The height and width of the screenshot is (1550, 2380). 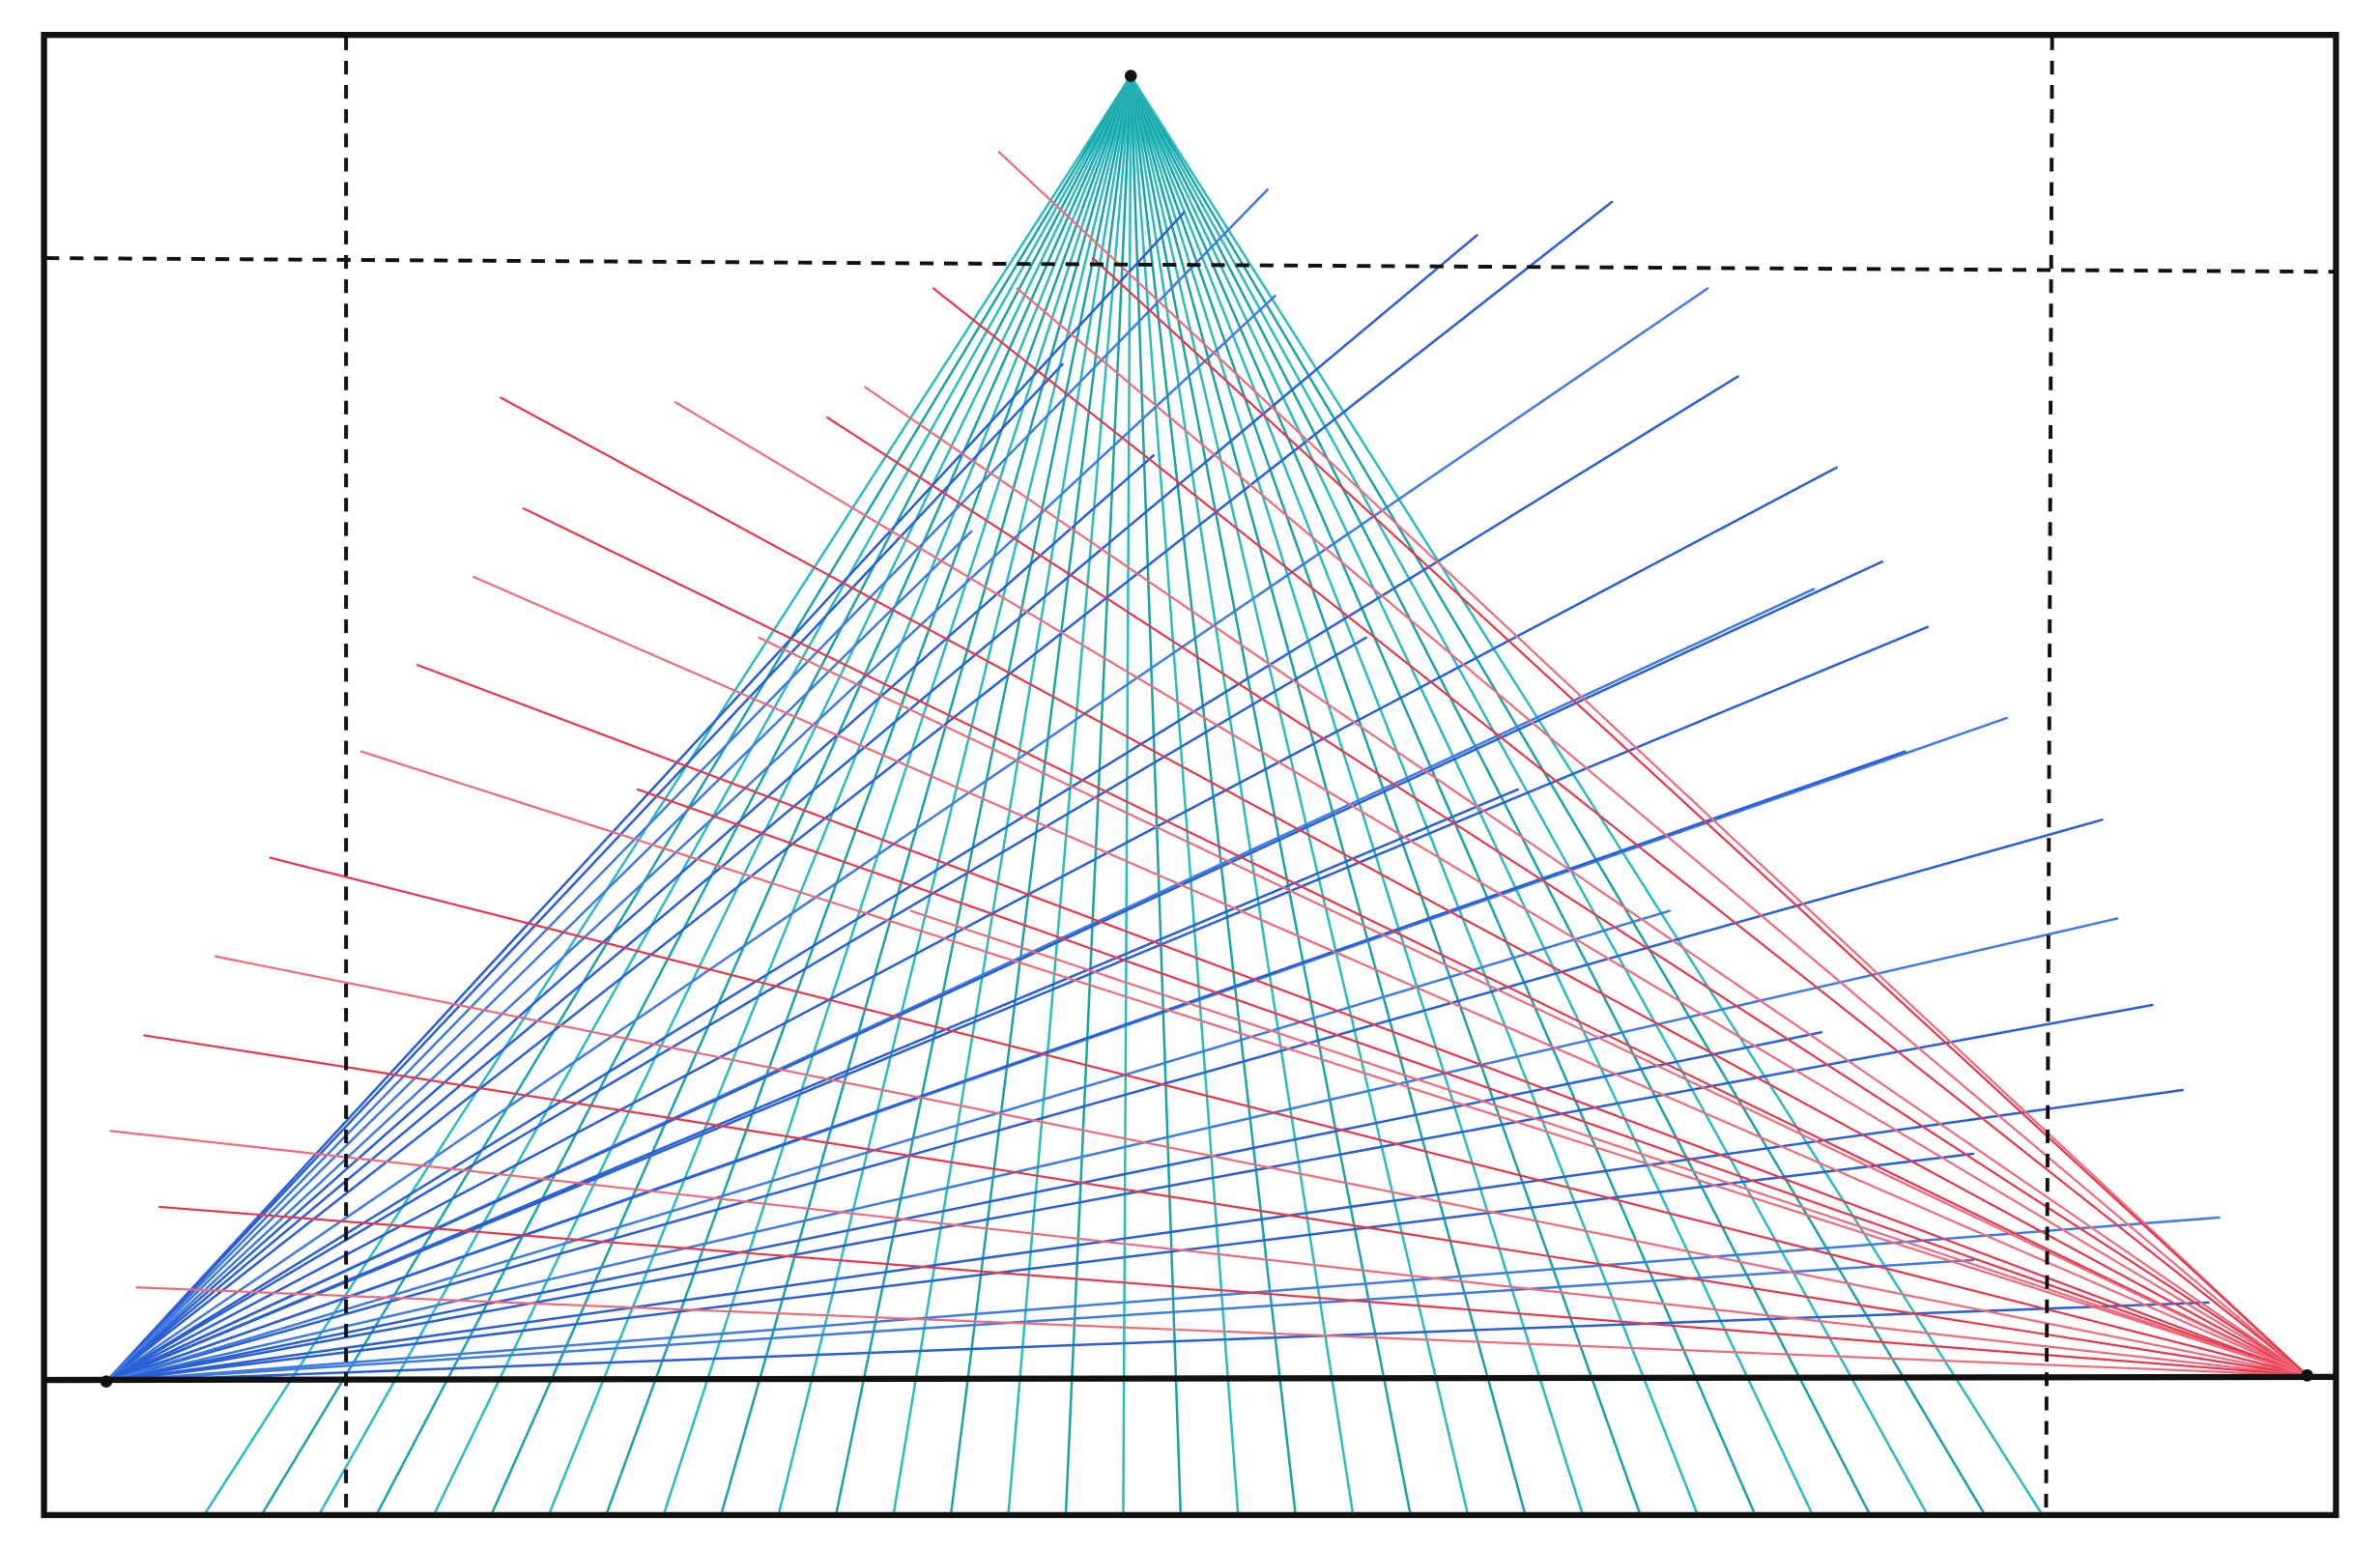 I want to click on guide-right, so click(x=2049, y=775).